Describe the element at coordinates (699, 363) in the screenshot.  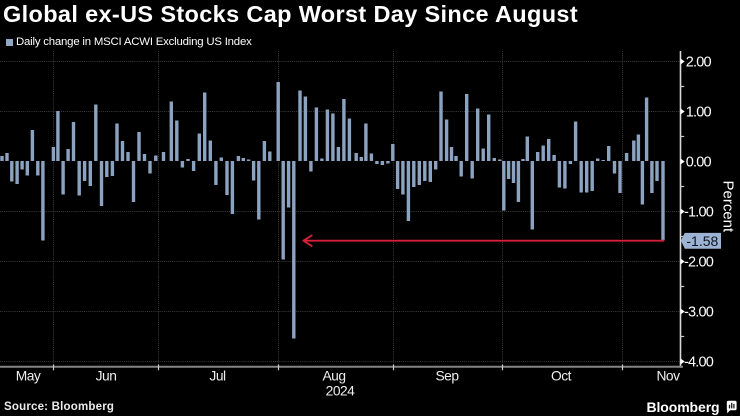
I see `svg-text: -4.00` at that location.